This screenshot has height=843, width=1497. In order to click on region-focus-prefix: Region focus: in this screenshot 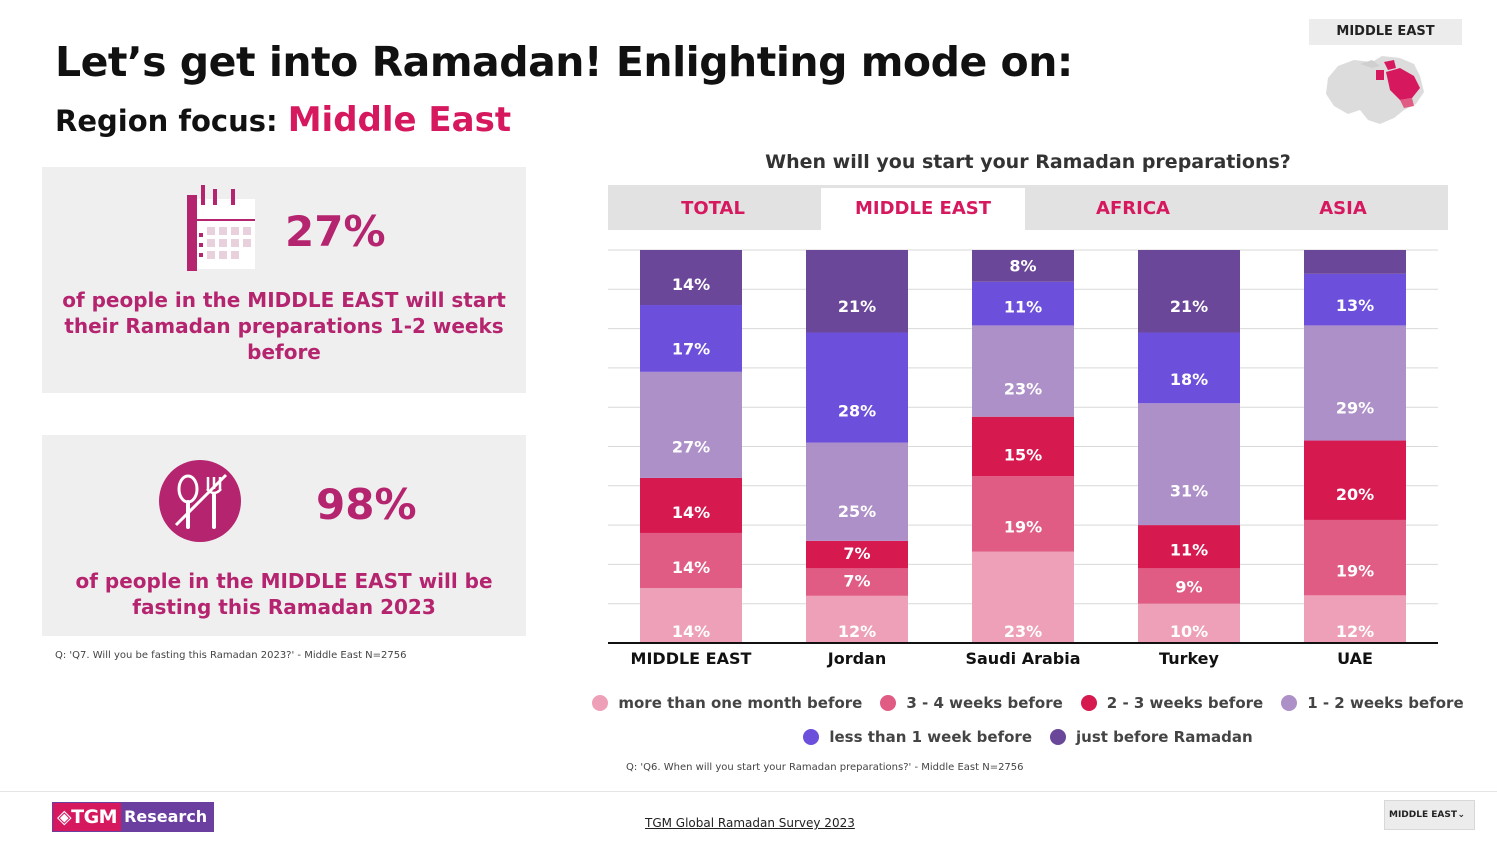, I will do `click(171, 121)`.